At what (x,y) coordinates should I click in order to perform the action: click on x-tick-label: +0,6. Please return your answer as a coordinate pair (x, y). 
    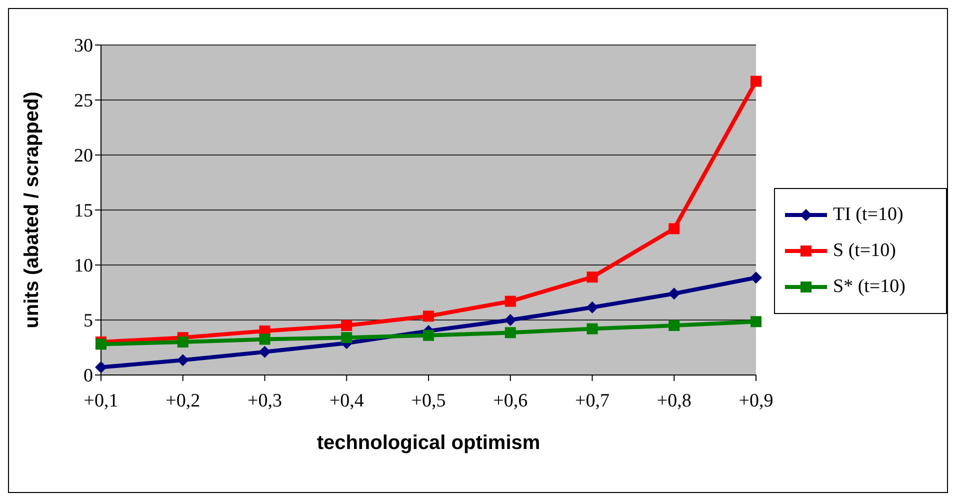
    Looking at the image, I should click on (510, 401).